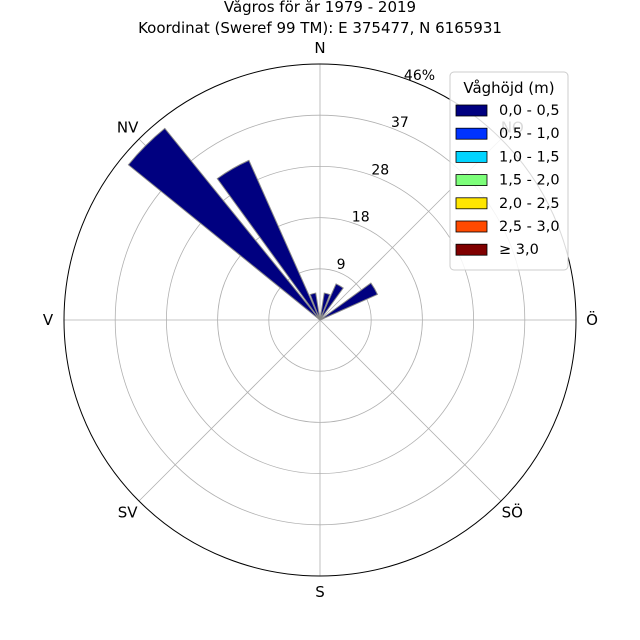  What do you see at coordinates (320, 592) in the screenshot?
I see `direction-label: S` at bounding box center [320, 592].